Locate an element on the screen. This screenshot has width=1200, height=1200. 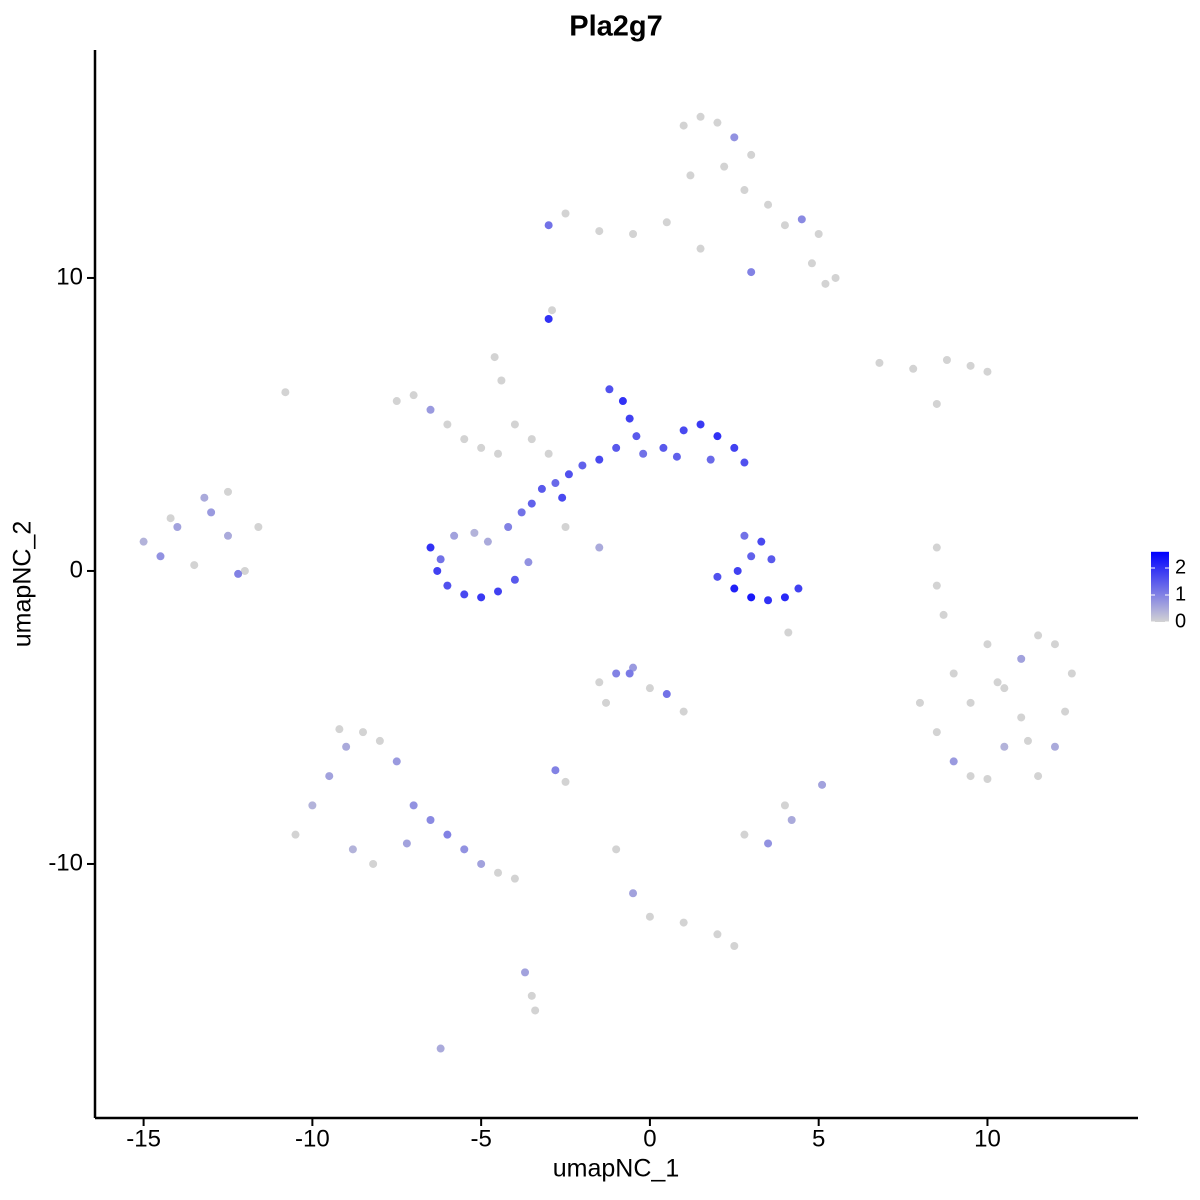
x-tick-label: 0 is located at coordinates (649, 1138).